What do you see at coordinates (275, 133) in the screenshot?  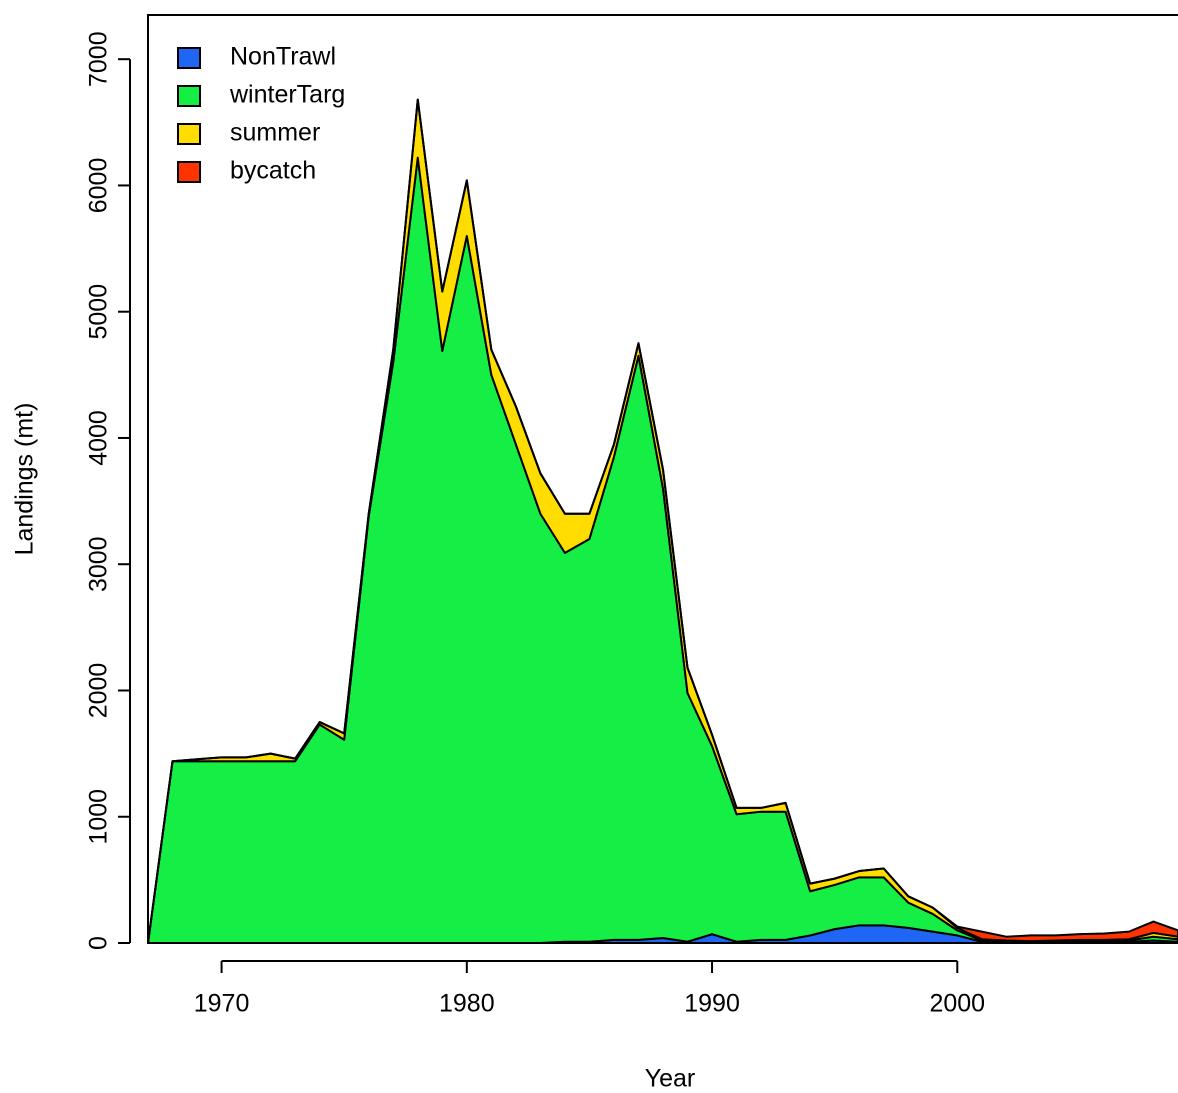 I see `legend-label: summer` at bounding box center [275, 133].